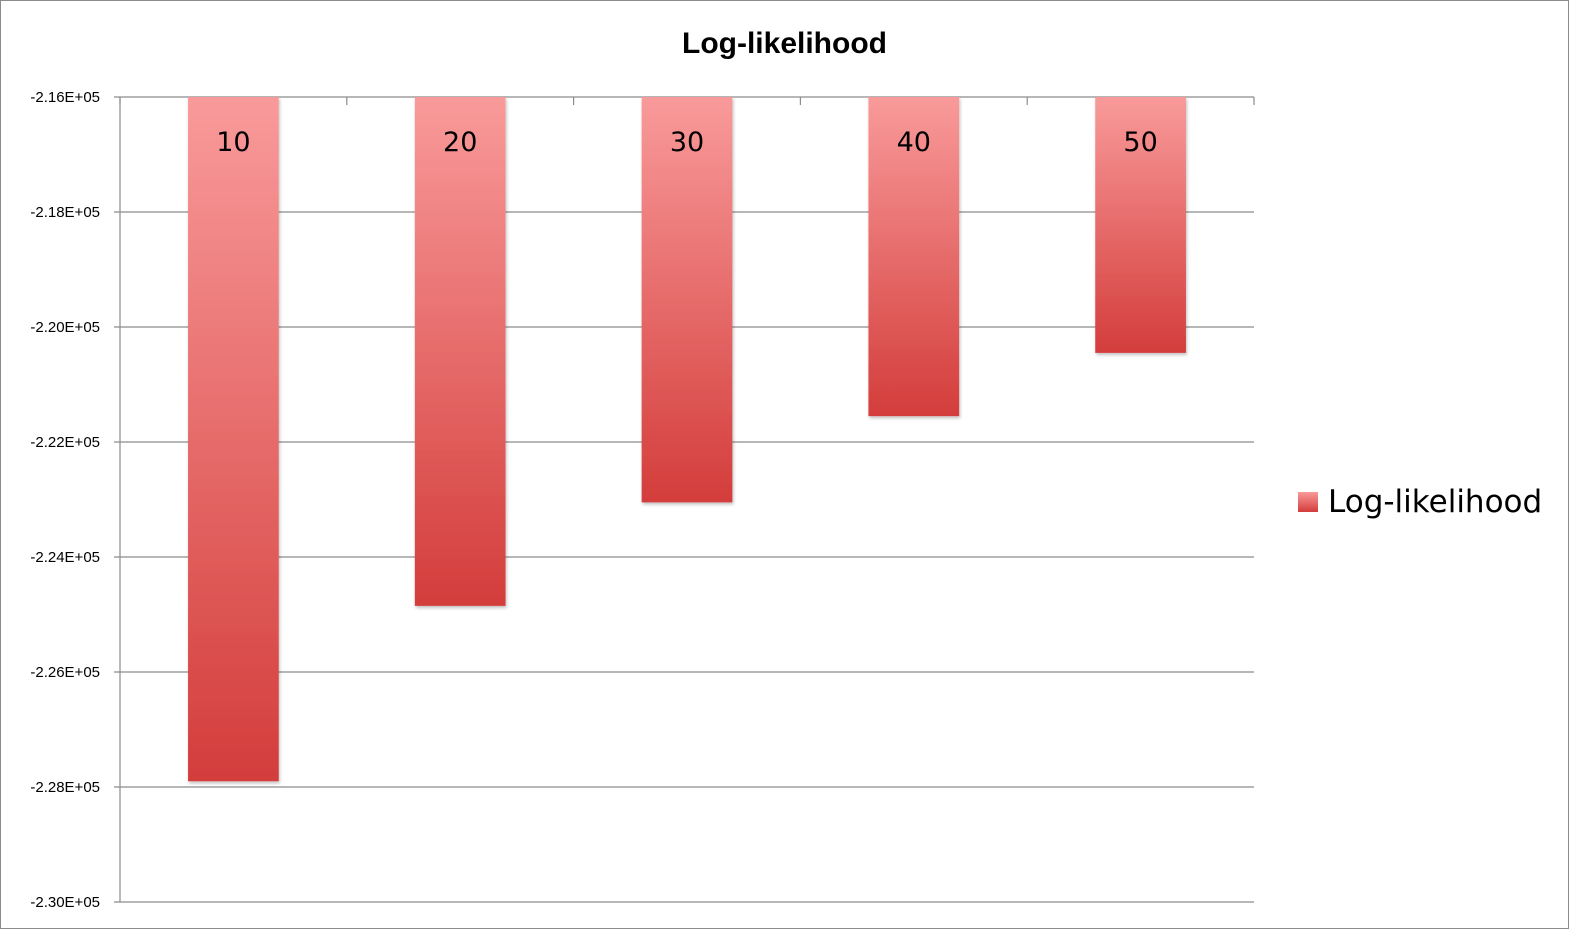 The width and height of the screenshot is (1581, 938). I want to click on chart-title: Log-likelihood, so click(784, 43).